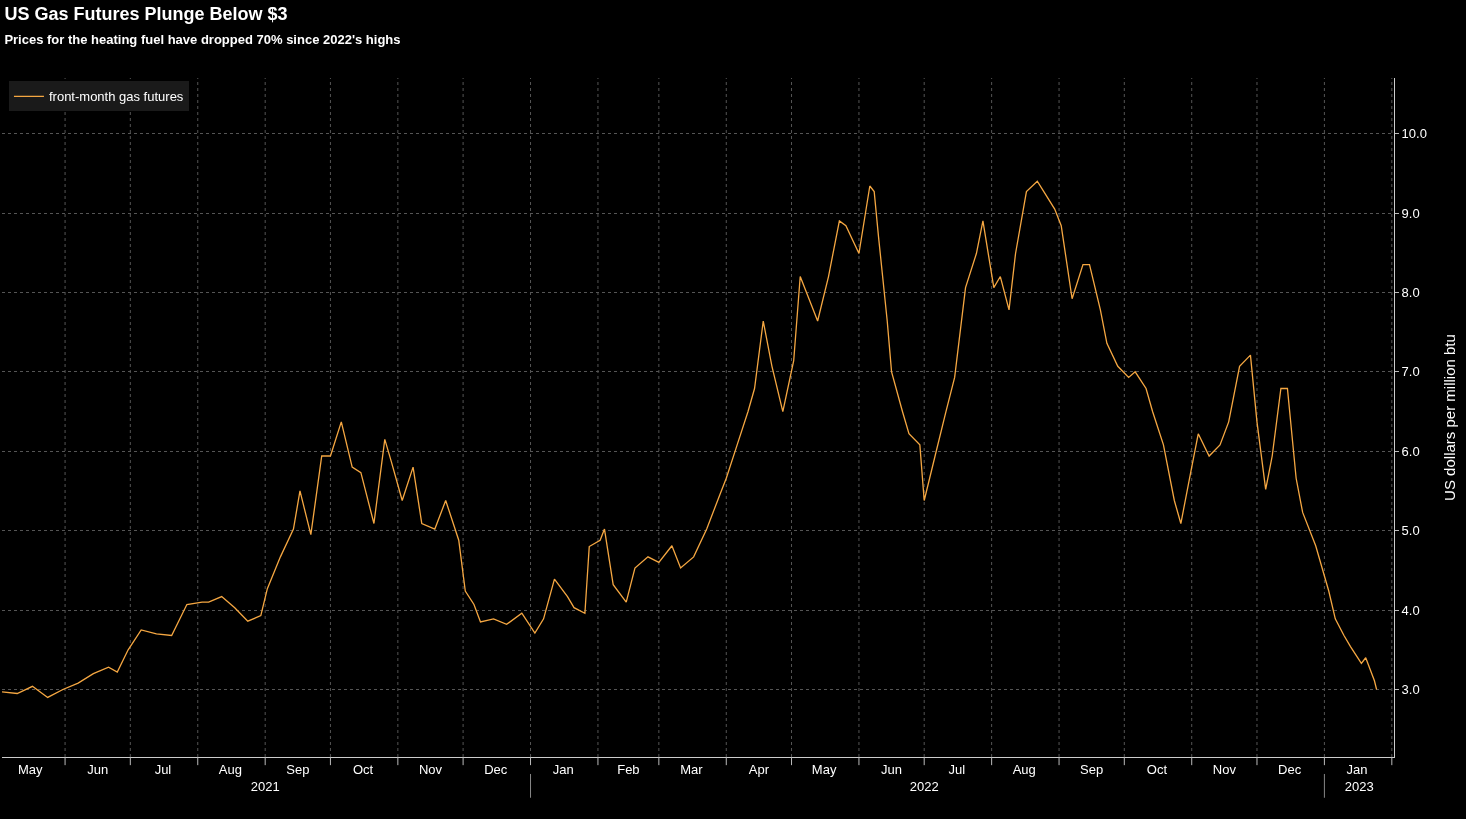 This screenshot has height=819, width=1466. Describe the element at coordinates (1359, 786) in the screenshot. I see `x2-tick-label: 2023` at that location.